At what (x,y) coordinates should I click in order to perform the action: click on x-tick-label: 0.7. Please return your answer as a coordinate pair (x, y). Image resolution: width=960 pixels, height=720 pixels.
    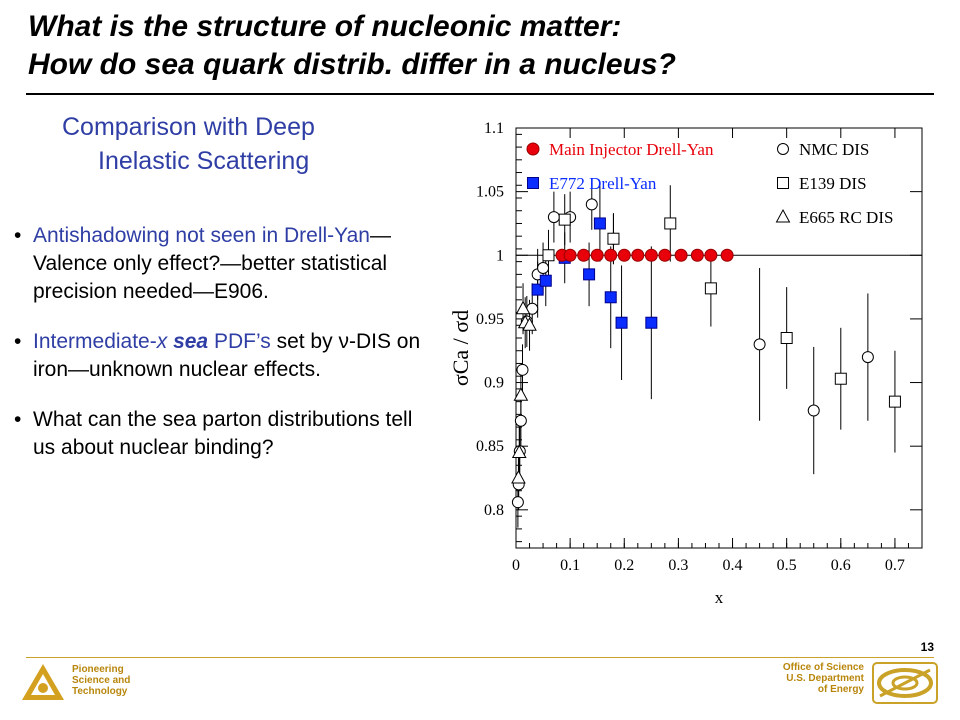
    Looking at the image, I should click on (895, 565).